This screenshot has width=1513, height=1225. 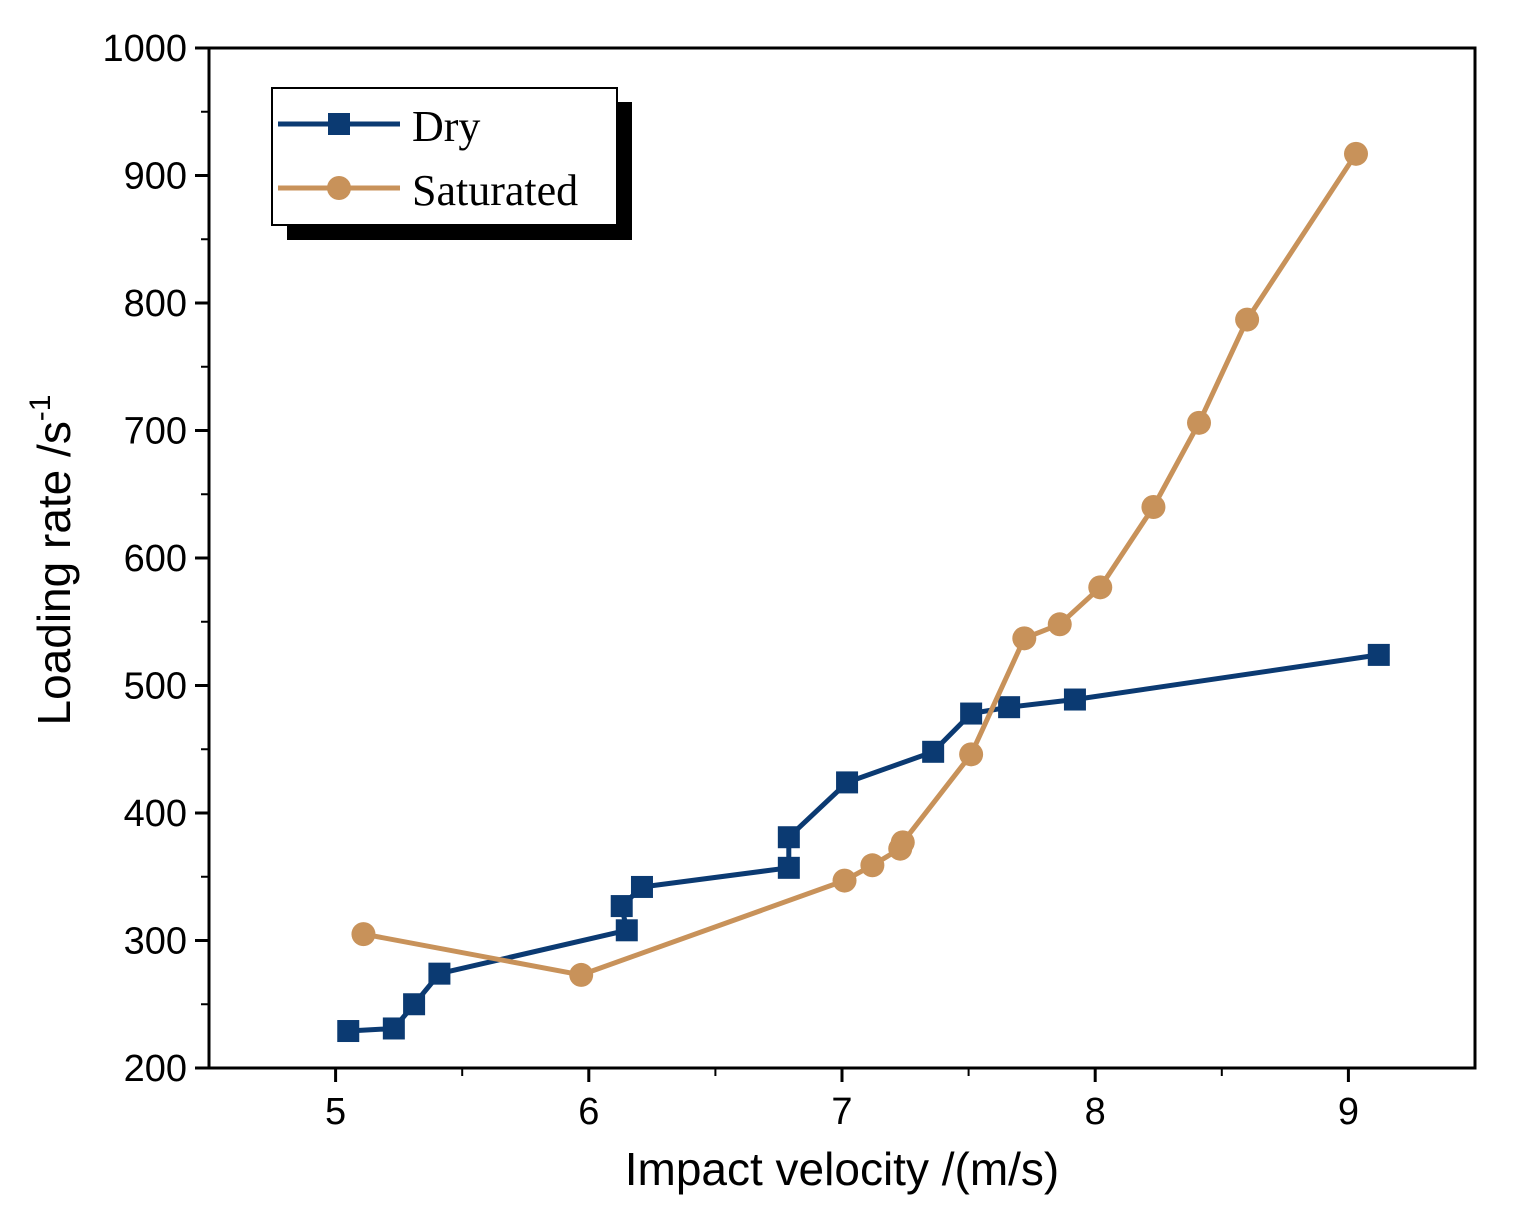 I want to click on legend-label-dry: Dry, so click(x=446, y=126).